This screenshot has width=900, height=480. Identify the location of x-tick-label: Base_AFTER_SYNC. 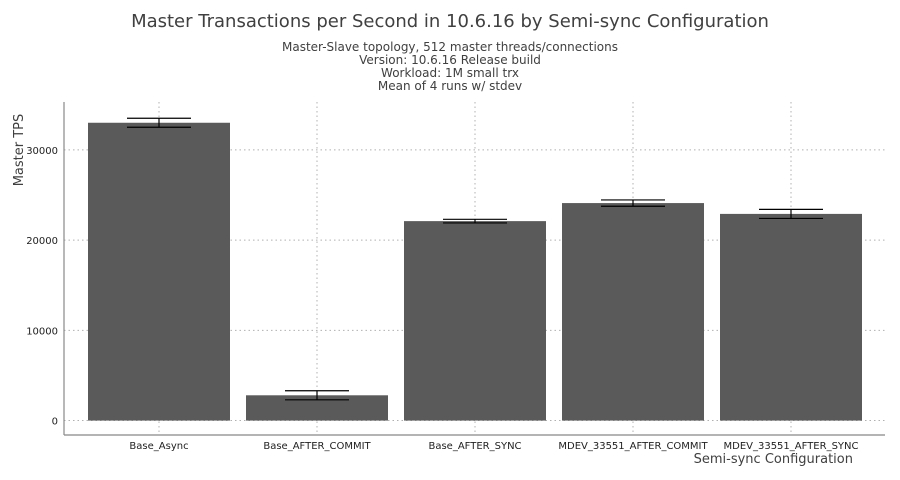
(474, 446).